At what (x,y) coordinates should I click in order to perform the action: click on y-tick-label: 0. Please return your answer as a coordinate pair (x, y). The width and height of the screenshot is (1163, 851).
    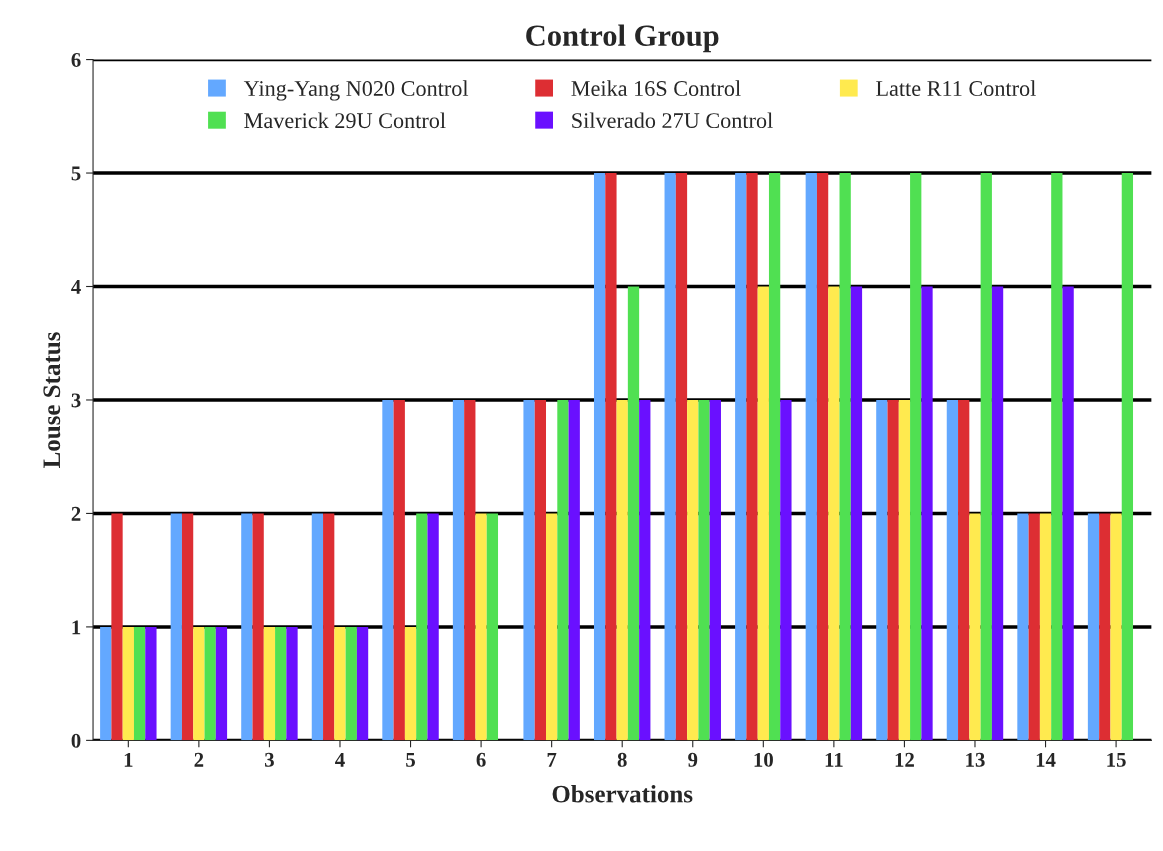
    Looking at the image, I should click on (76, 740).